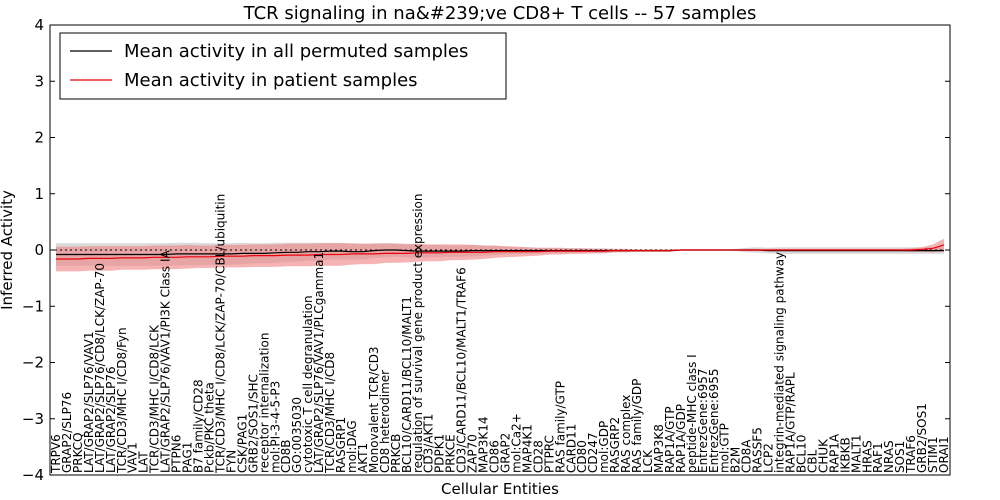  I want to click on x-tick-label: CD80, so click(582, 456).